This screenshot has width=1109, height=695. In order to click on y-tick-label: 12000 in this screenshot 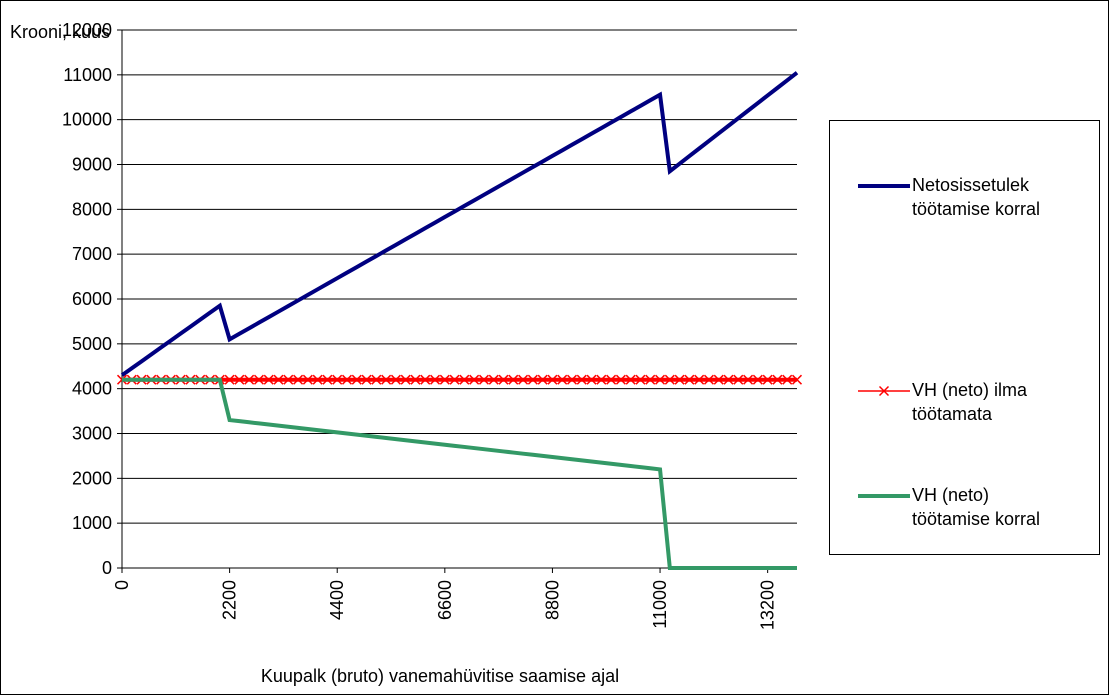, I will do `click(87, 30)`.